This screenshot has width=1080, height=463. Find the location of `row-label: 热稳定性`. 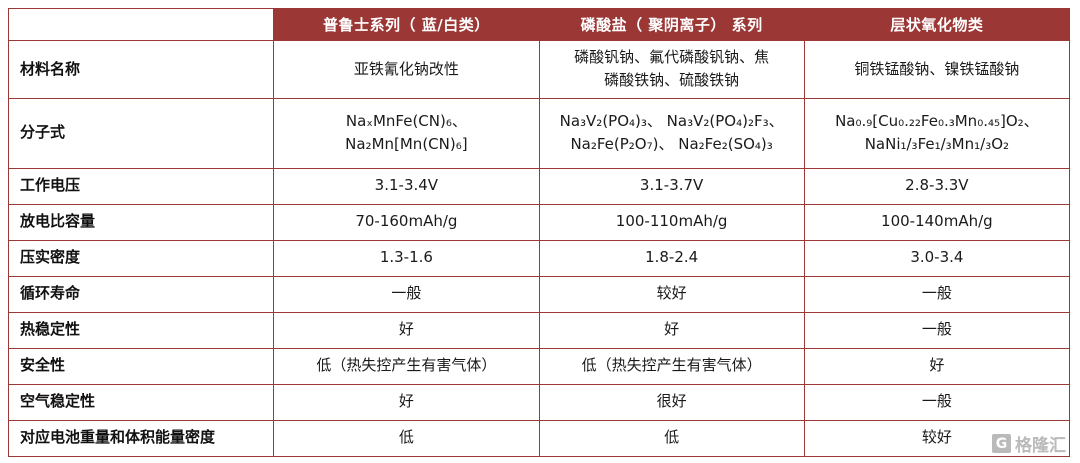

row-label: 热稳定性 is located at coordinates (141, 330).